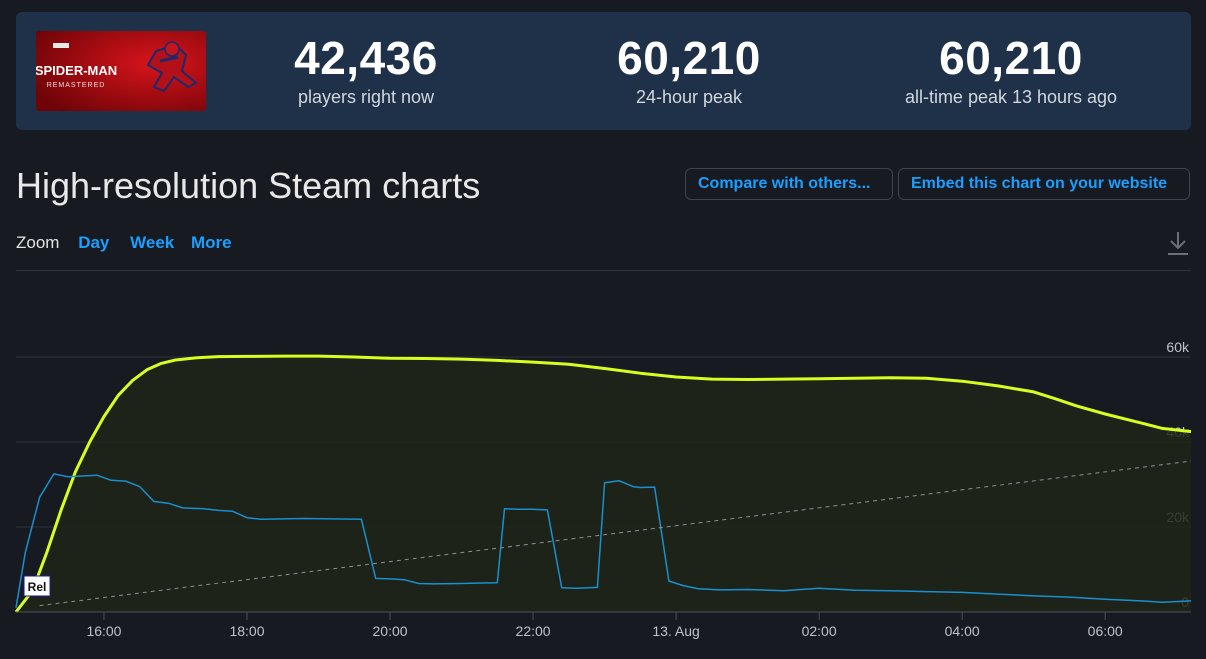 The image size is (1206, 659). I want to click on all-time-peak-label: all-time peak 13 hours ago, so click(1011, 97).